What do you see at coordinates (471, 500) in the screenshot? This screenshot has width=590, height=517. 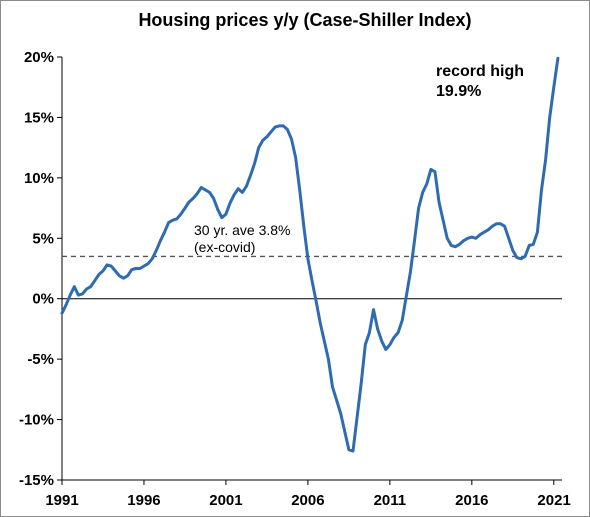 I see `x-tick-label: 2016` at bounding box center [471, 500].